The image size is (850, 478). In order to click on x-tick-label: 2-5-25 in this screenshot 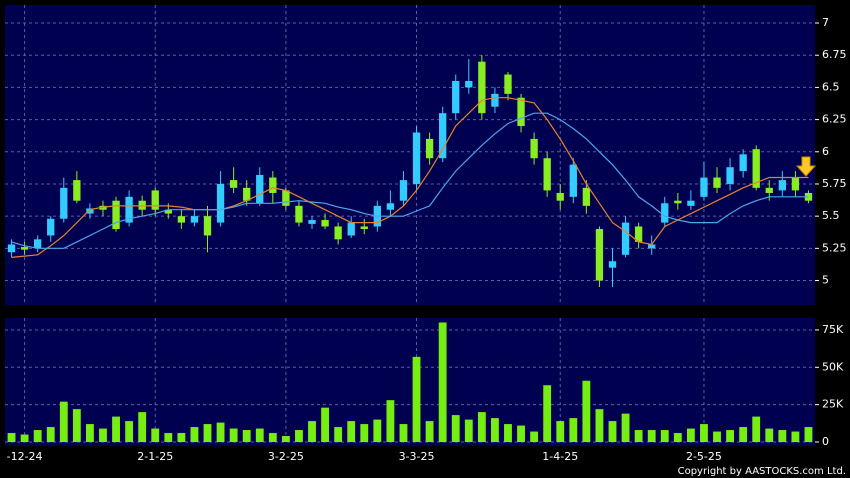, I will do `click(704, 456)`.